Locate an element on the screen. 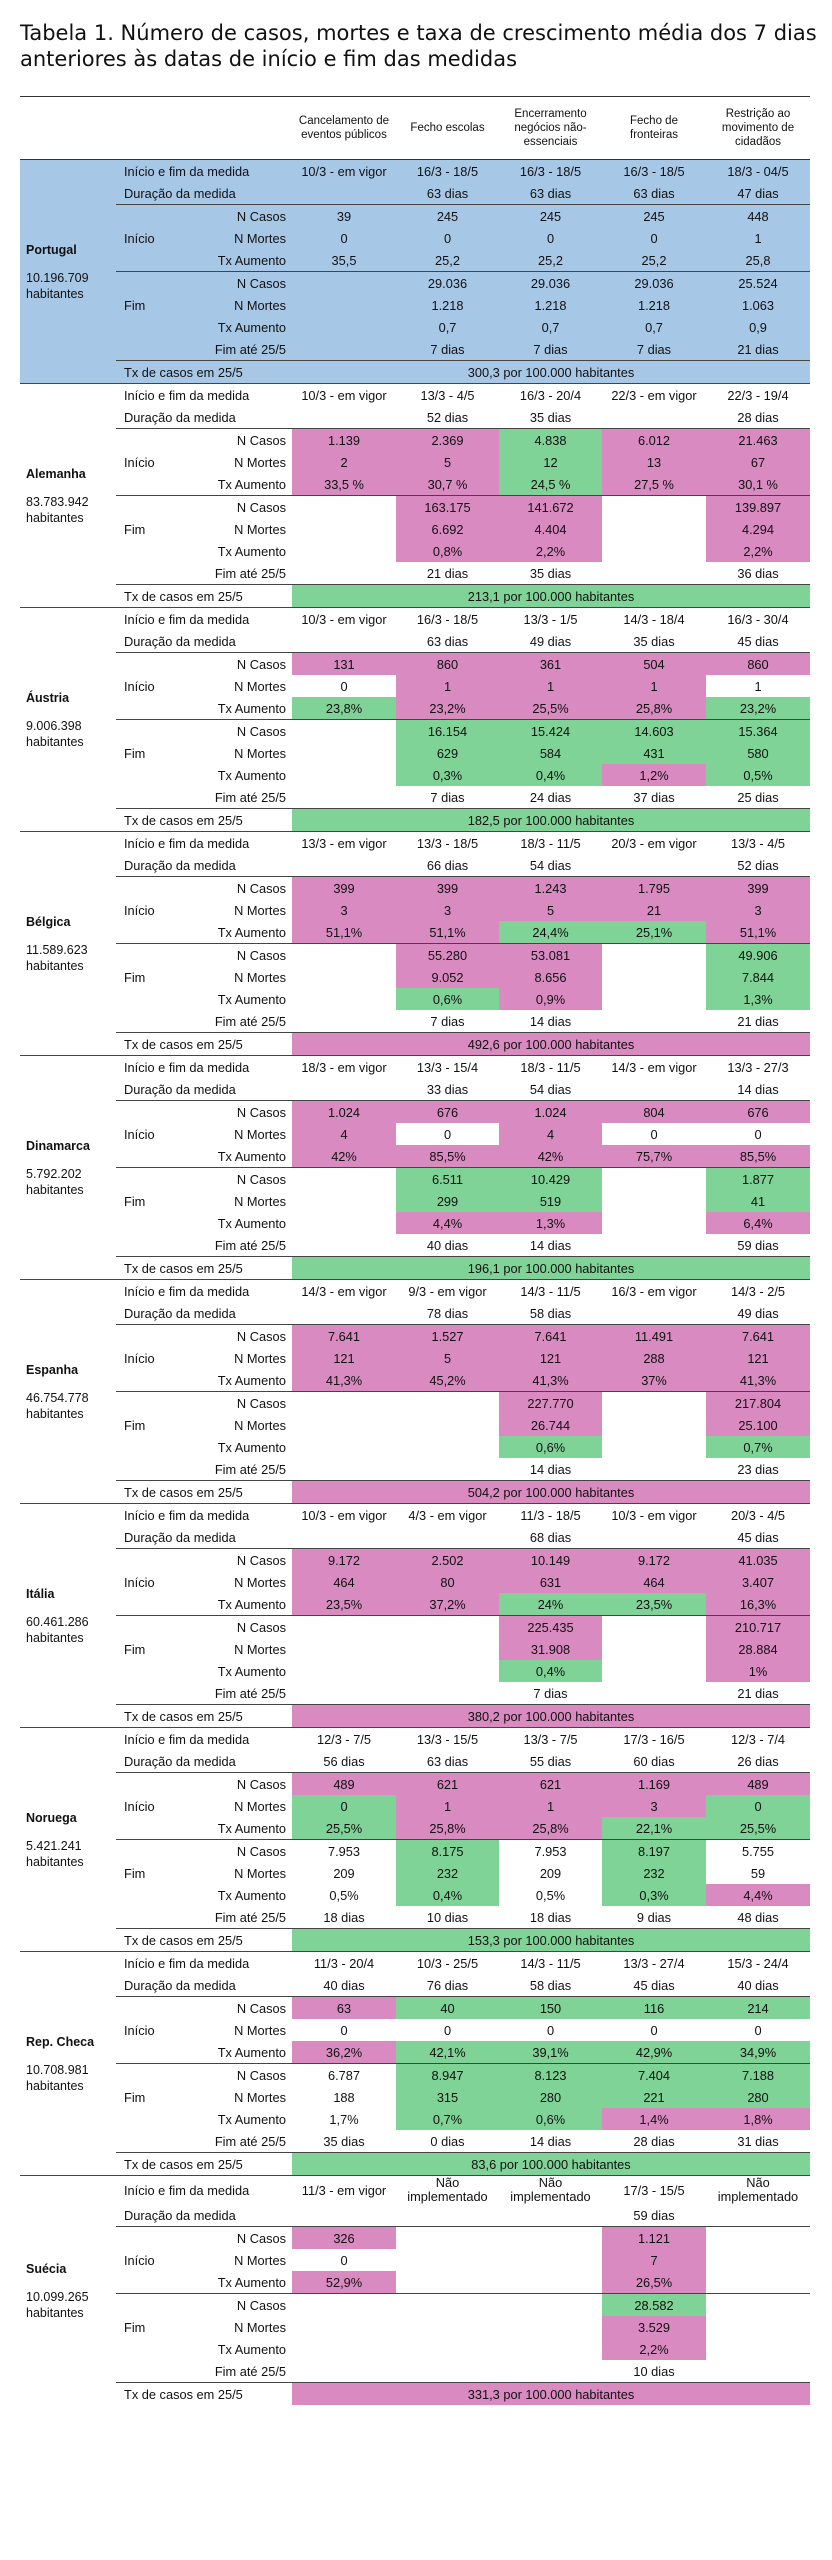 The height and width of the screenshot is (2560, 832). value-cell: 209 is located at coordinates (344, 1873).